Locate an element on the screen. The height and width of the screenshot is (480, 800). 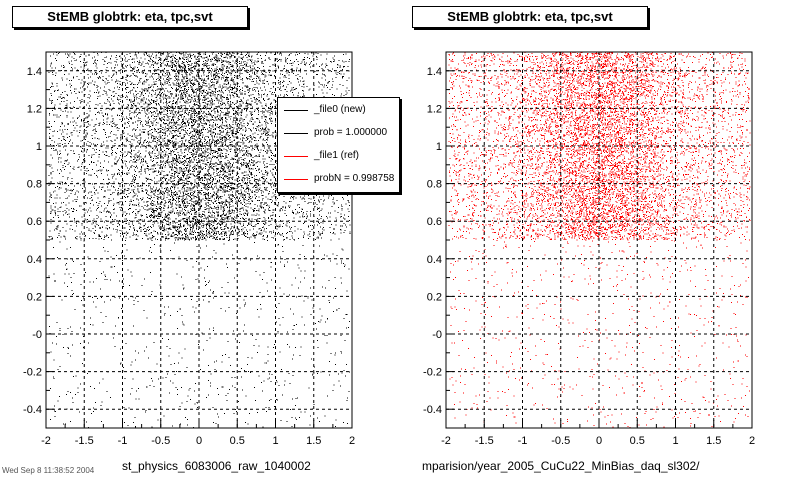
right-plot-title: StEMB globtrk: eta, tpc,svt is located at coordinates (530, 17).